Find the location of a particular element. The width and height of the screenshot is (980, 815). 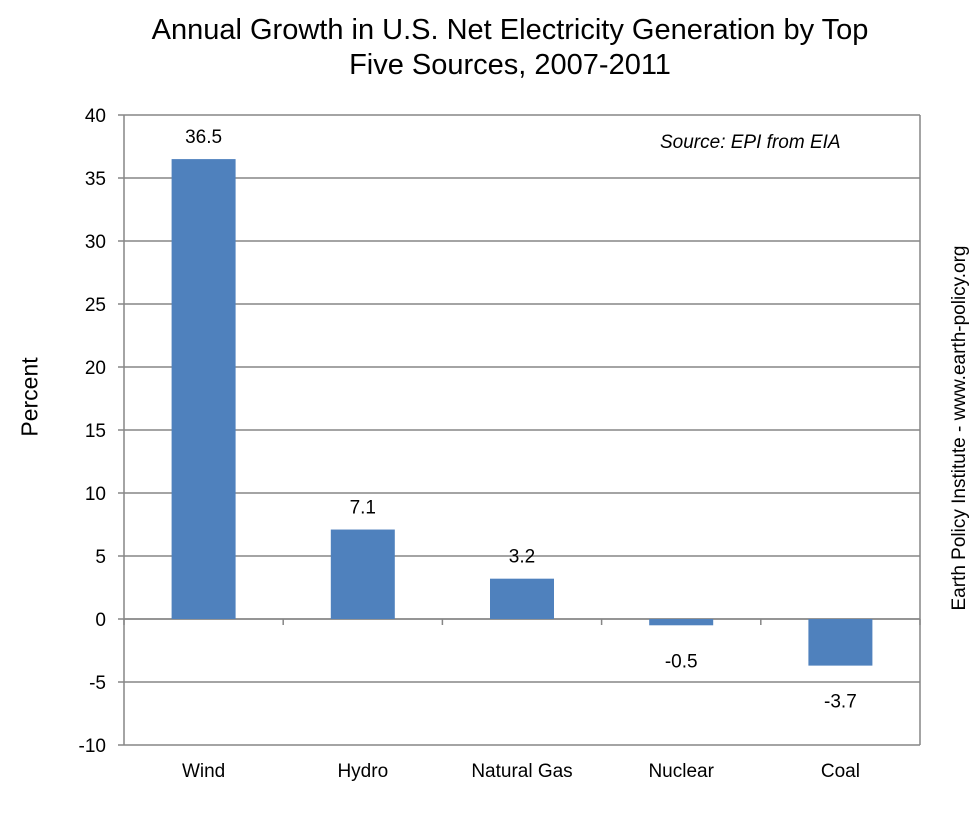

chart-title-line-2: Five Sources, 2007-2011 is located at coordinates (510, 65).